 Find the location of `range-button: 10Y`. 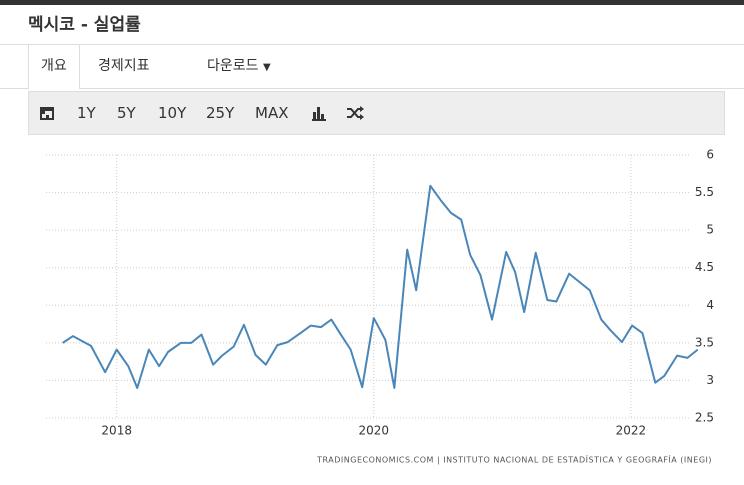

range-button: 10Y is located at coordinates (172, 113).